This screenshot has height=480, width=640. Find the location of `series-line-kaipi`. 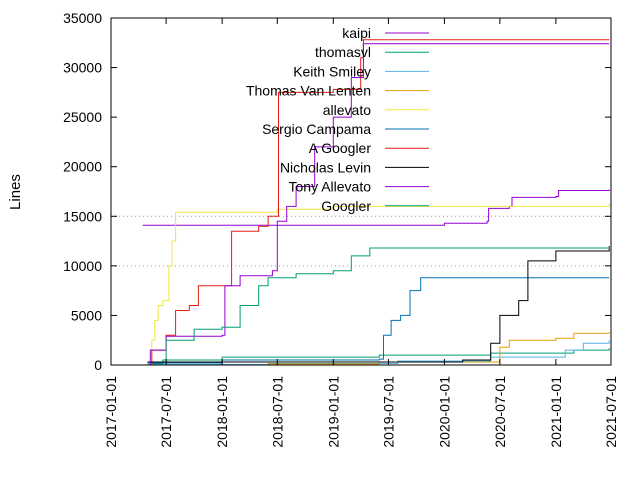

series-line-kaipi is located at coordinates (376, 207).